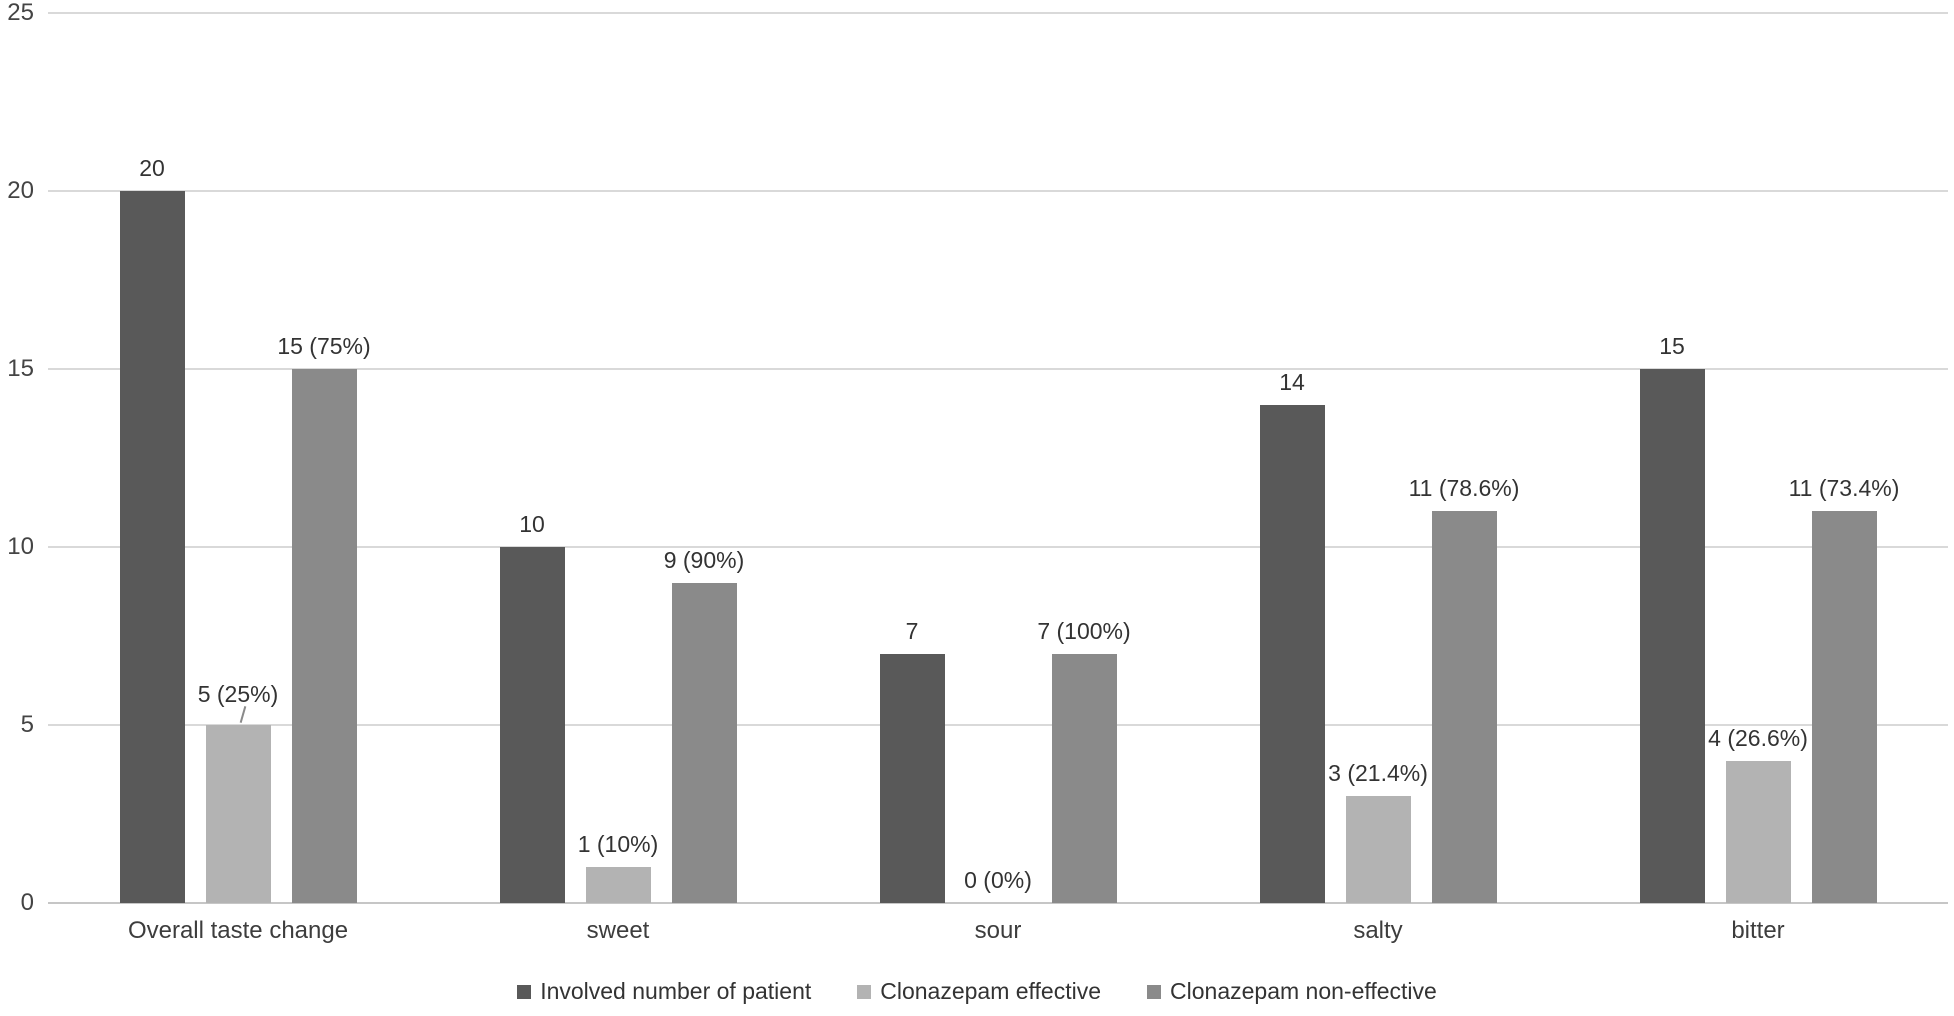  What do you see at coordinates (1844, 488) in the screenshot?
I see `bar-data-label: 11 (73.4%)` at bounding box center [1844, 488].